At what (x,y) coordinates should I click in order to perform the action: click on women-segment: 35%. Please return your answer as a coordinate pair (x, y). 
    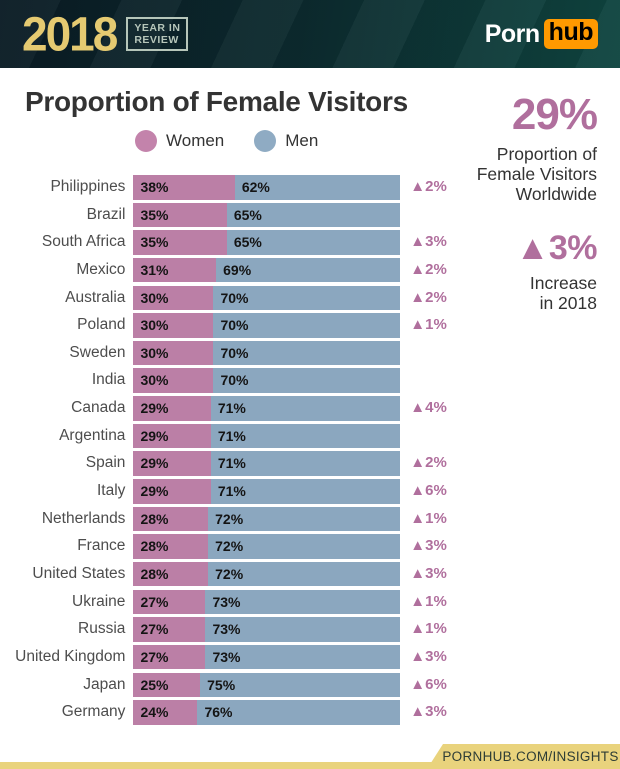
    Looking at the image, I should click on (180, 215).